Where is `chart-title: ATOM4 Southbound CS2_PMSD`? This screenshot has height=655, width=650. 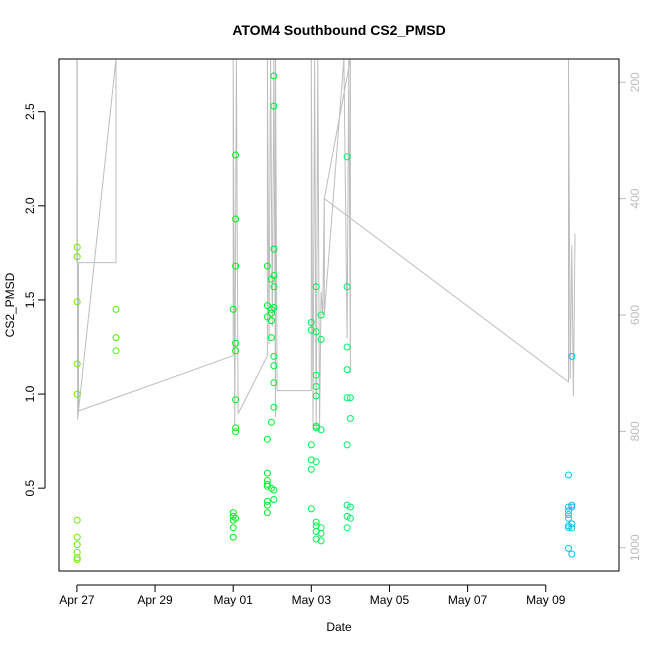
chart-title: ATOM4 Southbound CS2_PMSD is located at coordinates (338, 30).